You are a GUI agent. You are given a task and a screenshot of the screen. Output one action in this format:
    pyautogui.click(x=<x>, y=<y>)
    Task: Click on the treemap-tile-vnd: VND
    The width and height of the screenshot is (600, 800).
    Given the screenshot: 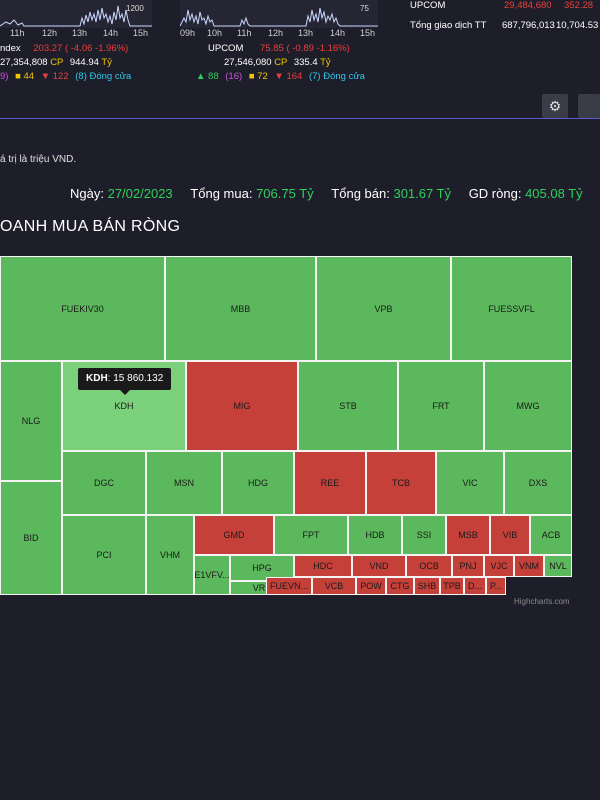 What is the action you would take?
    pyautogui.click(x=379, y=566)
    